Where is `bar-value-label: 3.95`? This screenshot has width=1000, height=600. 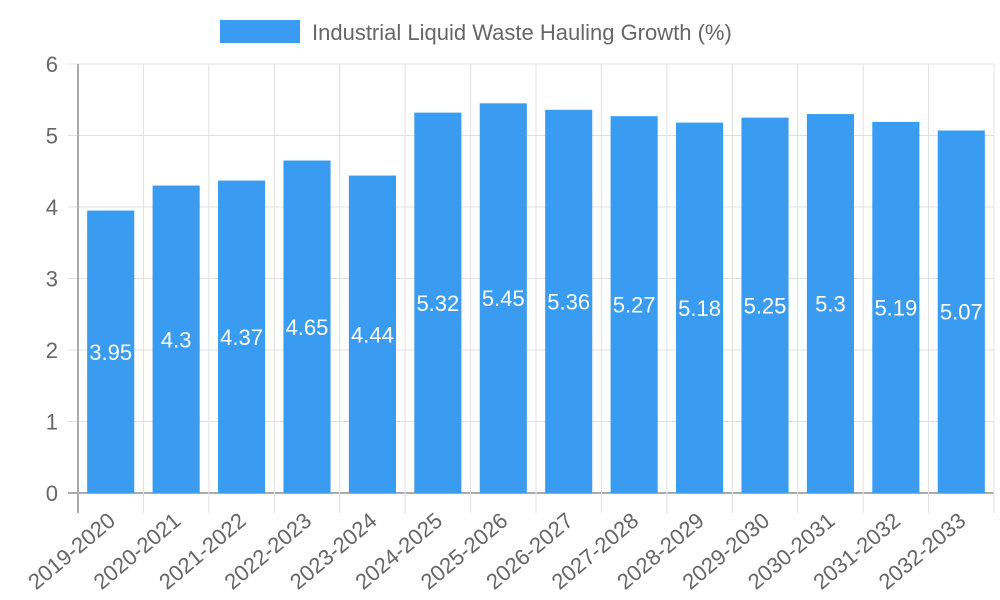 bar-value-label: 3.95 is located at coordinates (110, 352).